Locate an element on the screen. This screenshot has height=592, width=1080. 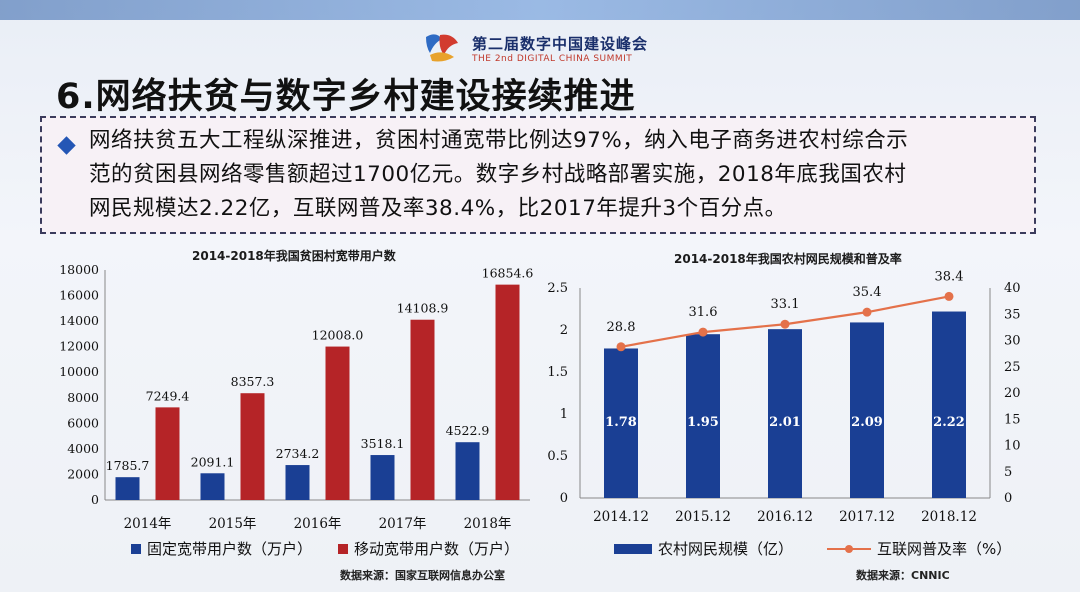
chart2-data-label-rural: 1.78 is located at coordinates (621, 422).